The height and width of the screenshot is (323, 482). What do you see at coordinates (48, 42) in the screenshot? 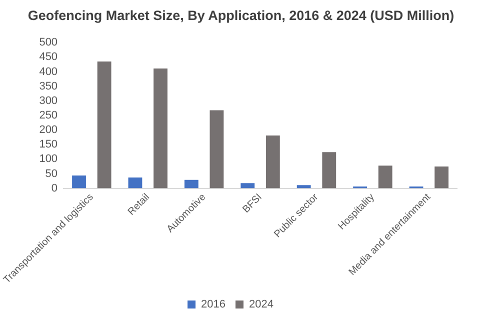
I see `y-tick-label: 500` at bounding box center [48, 42].